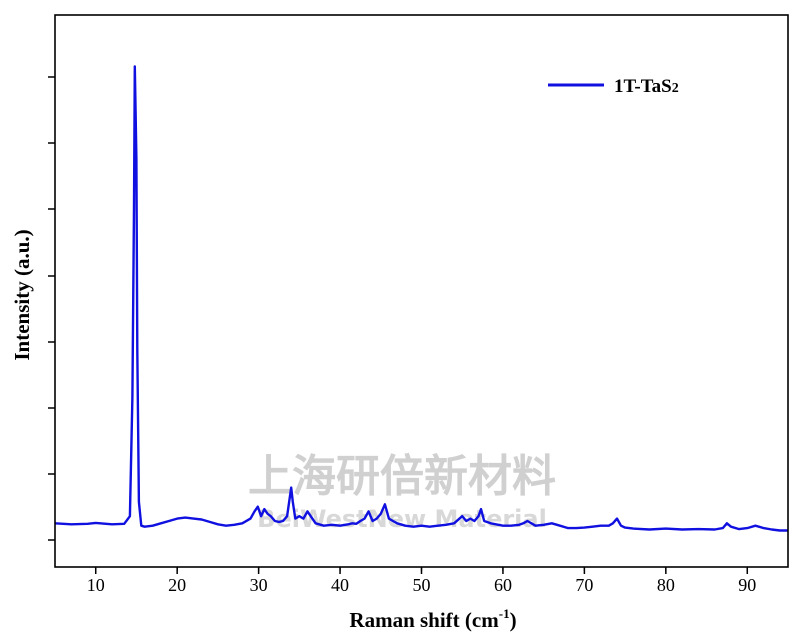 Image resolution: width=800 pixels, height=641 pixels. I want to click on y-axis-title: Intensity (a.u.), so click(22, 294).